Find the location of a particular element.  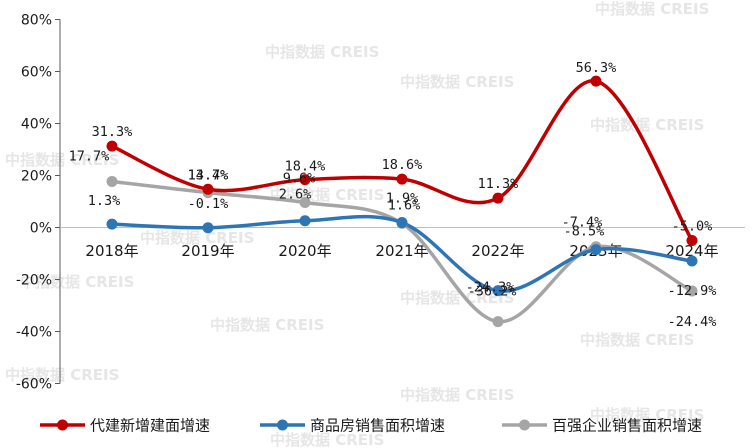

y-tick-label: -20% is located at coordinates (34, 281).